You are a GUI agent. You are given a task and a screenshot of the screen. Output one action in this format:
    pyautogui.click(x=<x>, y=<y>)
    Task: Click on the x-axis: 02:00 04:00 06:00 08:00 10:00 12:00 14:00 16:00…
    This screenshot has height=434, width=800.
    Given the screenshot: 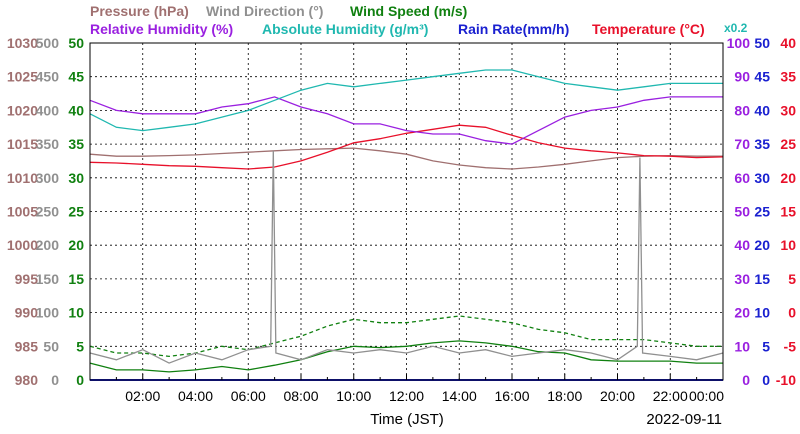 What is the action you would take?
    pyautogui.click(x=419, y=389)
    